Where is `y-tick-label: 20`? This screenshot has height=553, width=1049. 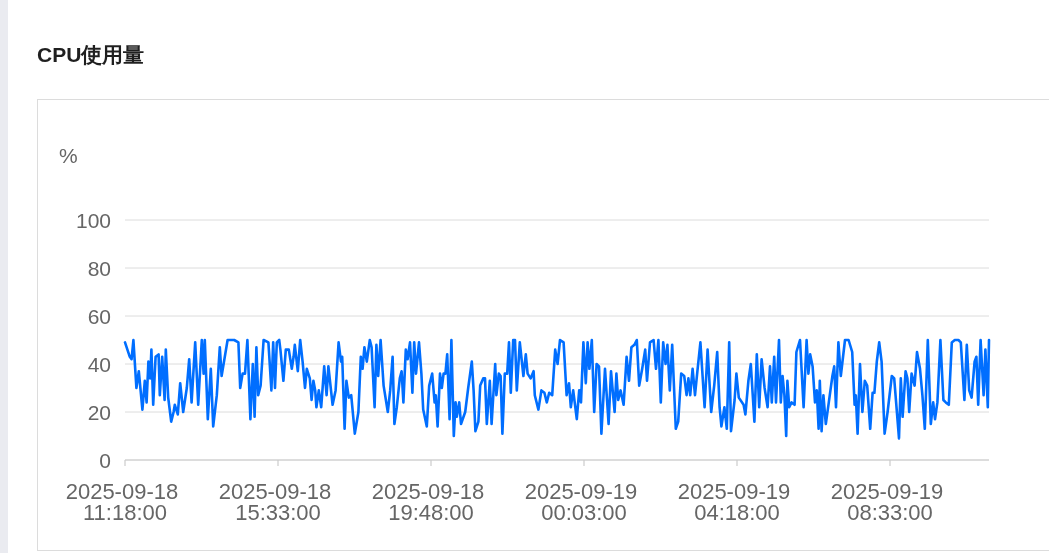
y-tick-label: 20 is located at coordinates (99, 412).